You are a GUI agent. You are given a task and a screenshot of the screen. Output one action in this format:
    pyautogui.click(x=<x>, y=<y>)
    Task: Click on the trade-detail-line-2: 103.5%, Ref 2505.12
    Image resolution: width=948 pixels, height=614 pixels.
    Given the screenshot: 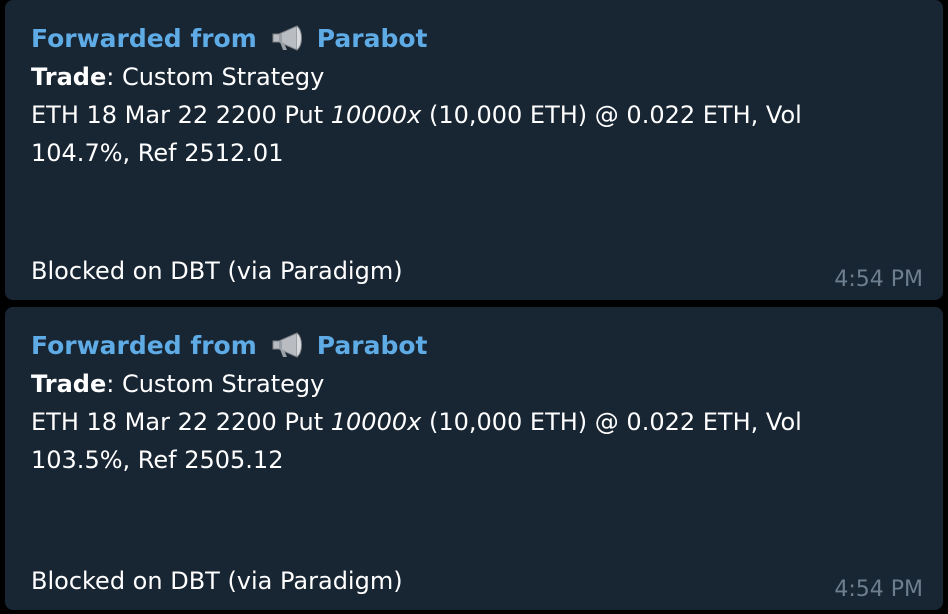 What is the action you would take?
    pyautogui.click(x=157, y=460)
    